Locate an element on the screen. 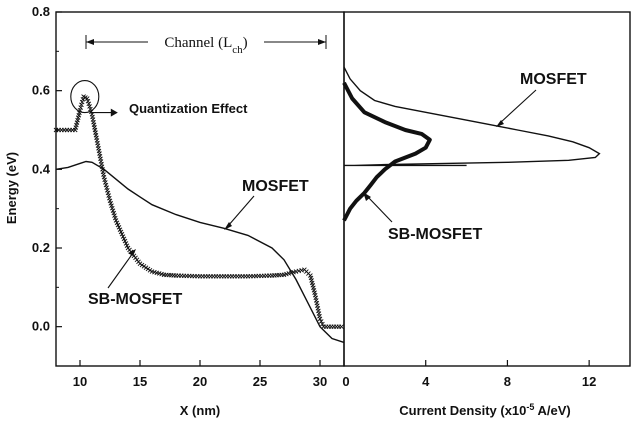 Image resolution: width=634 pixels, height=425 pixels. right-series is located at coordinates (471, 144).